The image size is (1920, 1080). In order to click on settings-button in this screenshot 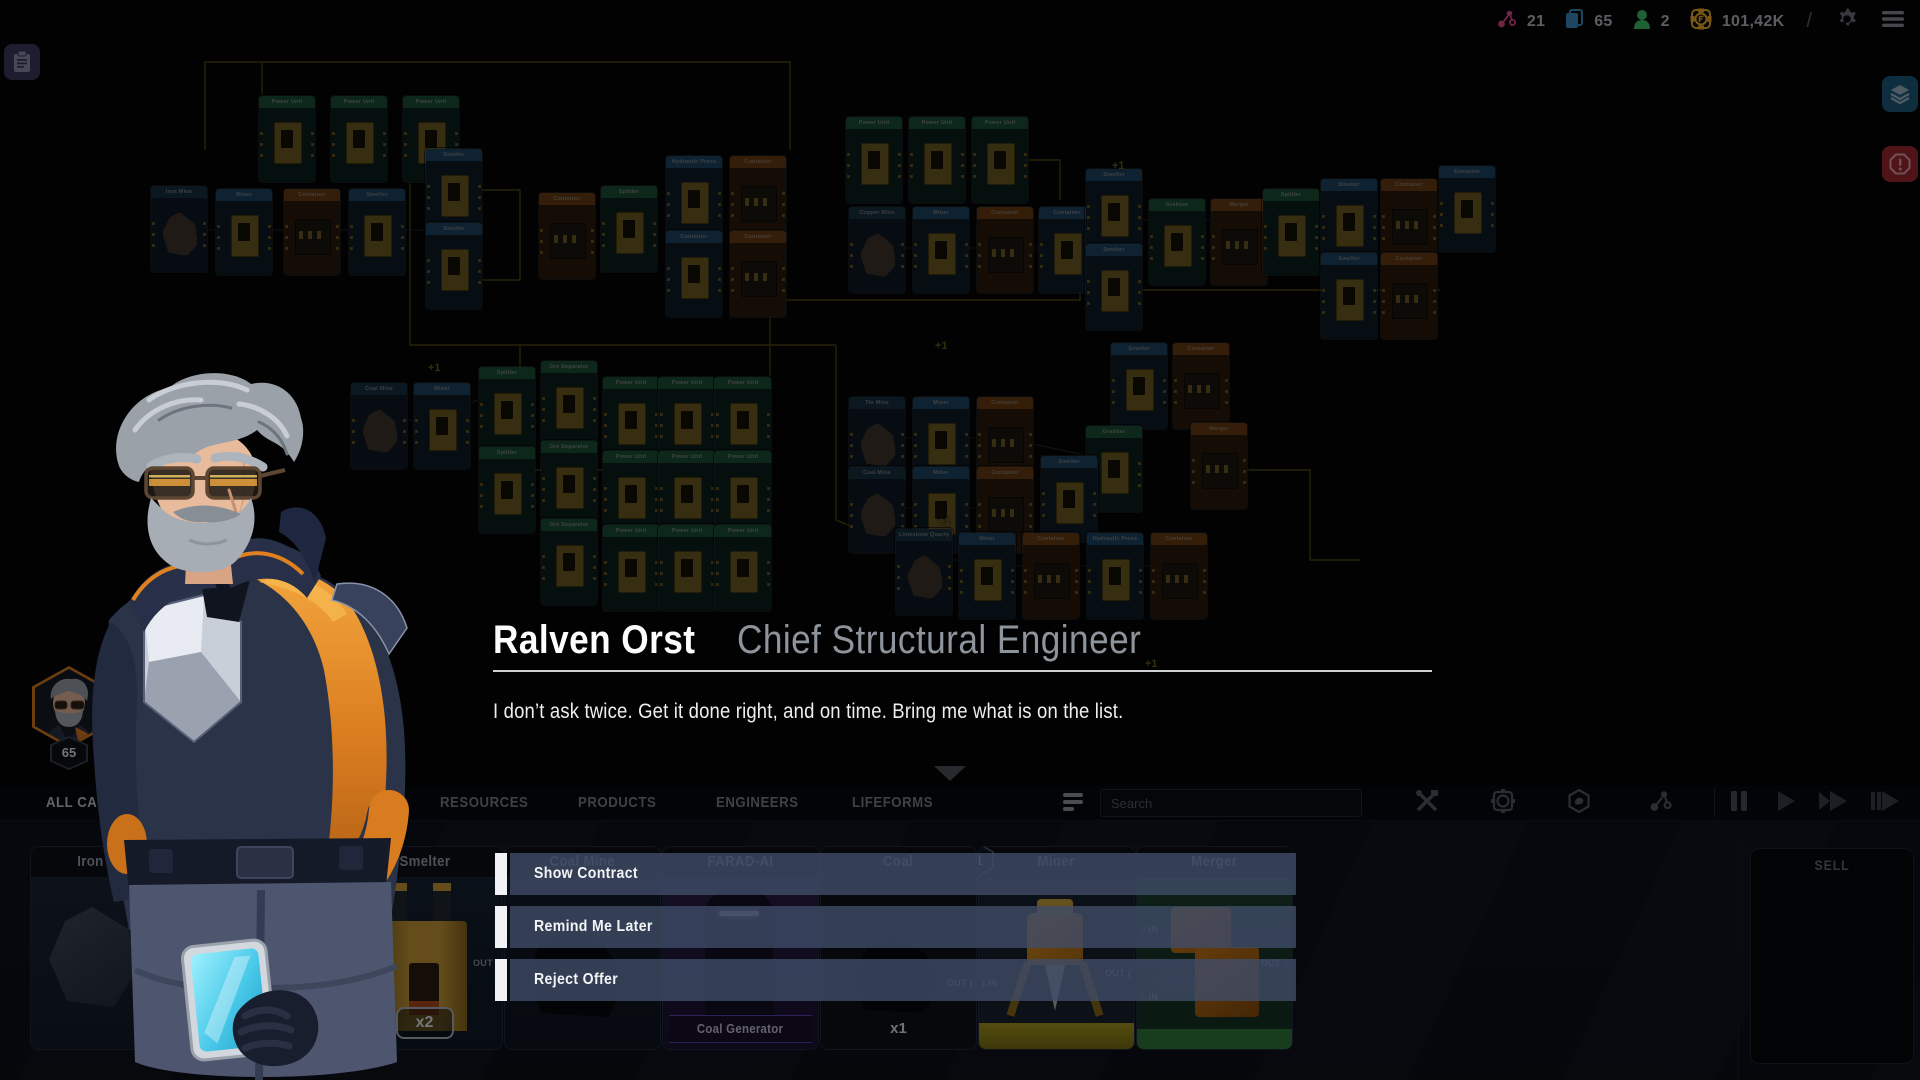, I will do `click(1847, 21)`.